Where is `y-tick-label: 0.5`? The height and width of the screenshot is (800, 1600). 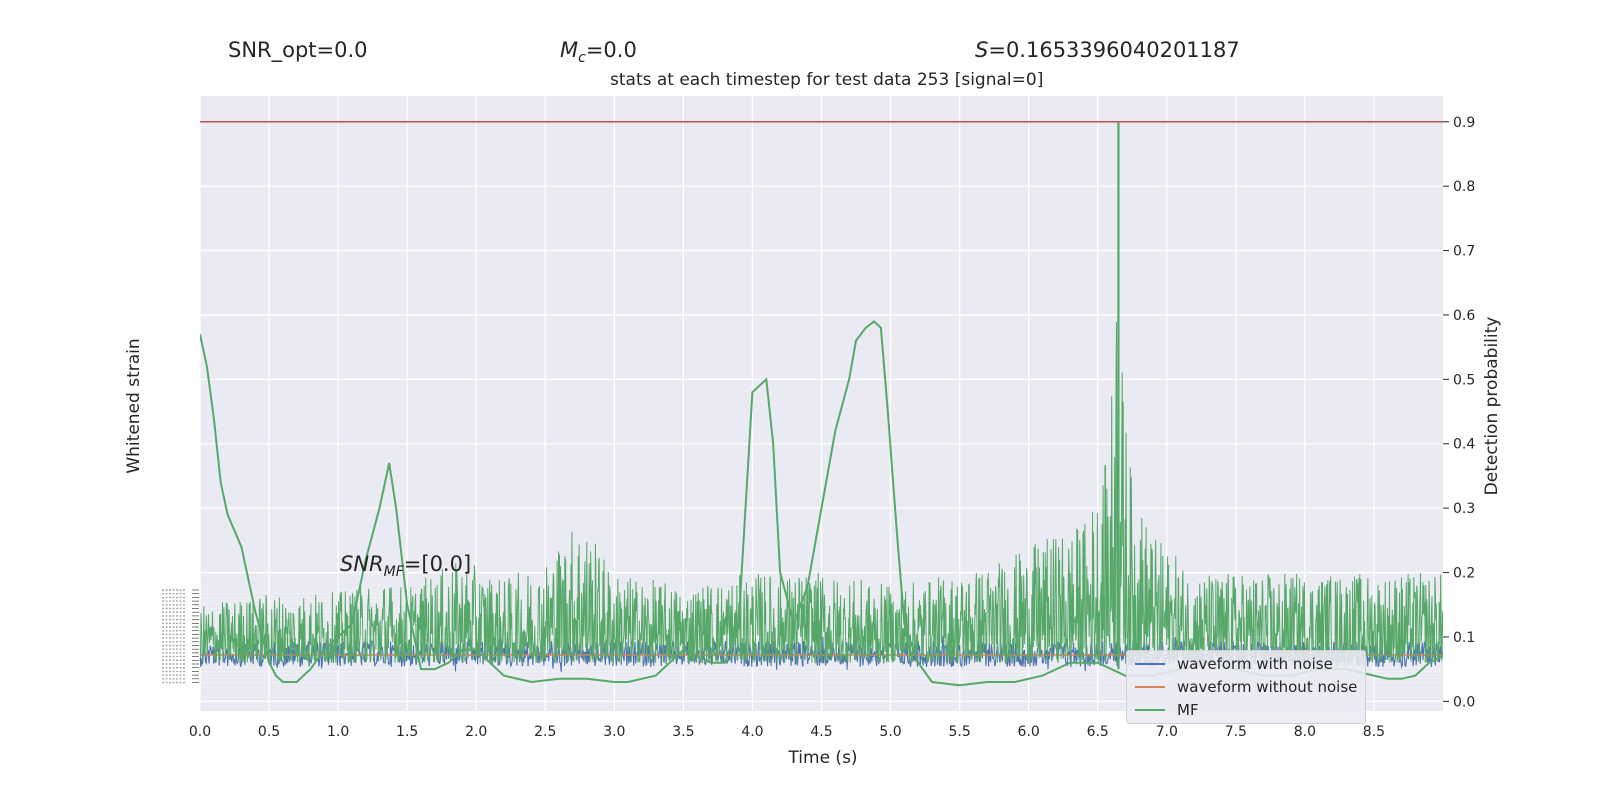 y-tick-label: 0.5 is located at coordinates (1464, 380).